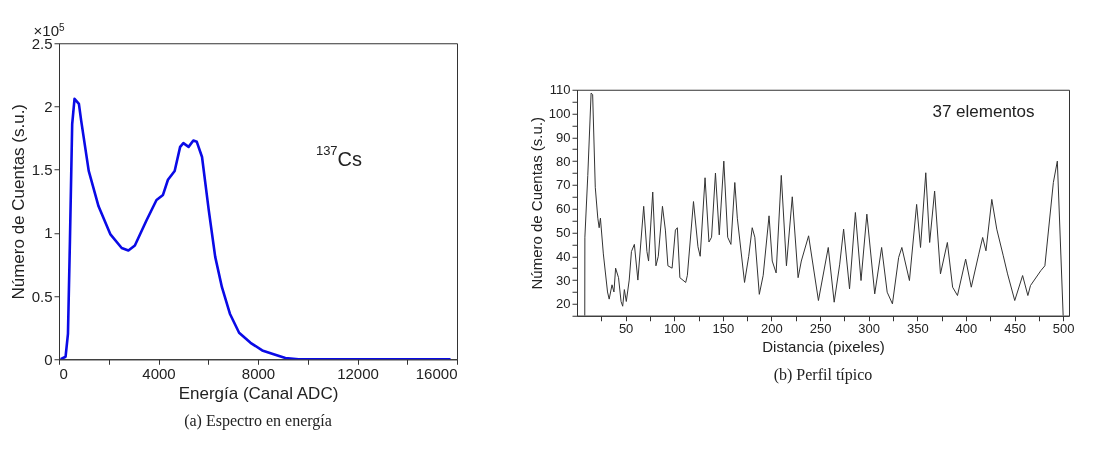 The height and width of the screenshot is (456, 1106). Describe the element at coordinates (563, 304) in the screenshot. I see `y-tick-label: 20` at that location.